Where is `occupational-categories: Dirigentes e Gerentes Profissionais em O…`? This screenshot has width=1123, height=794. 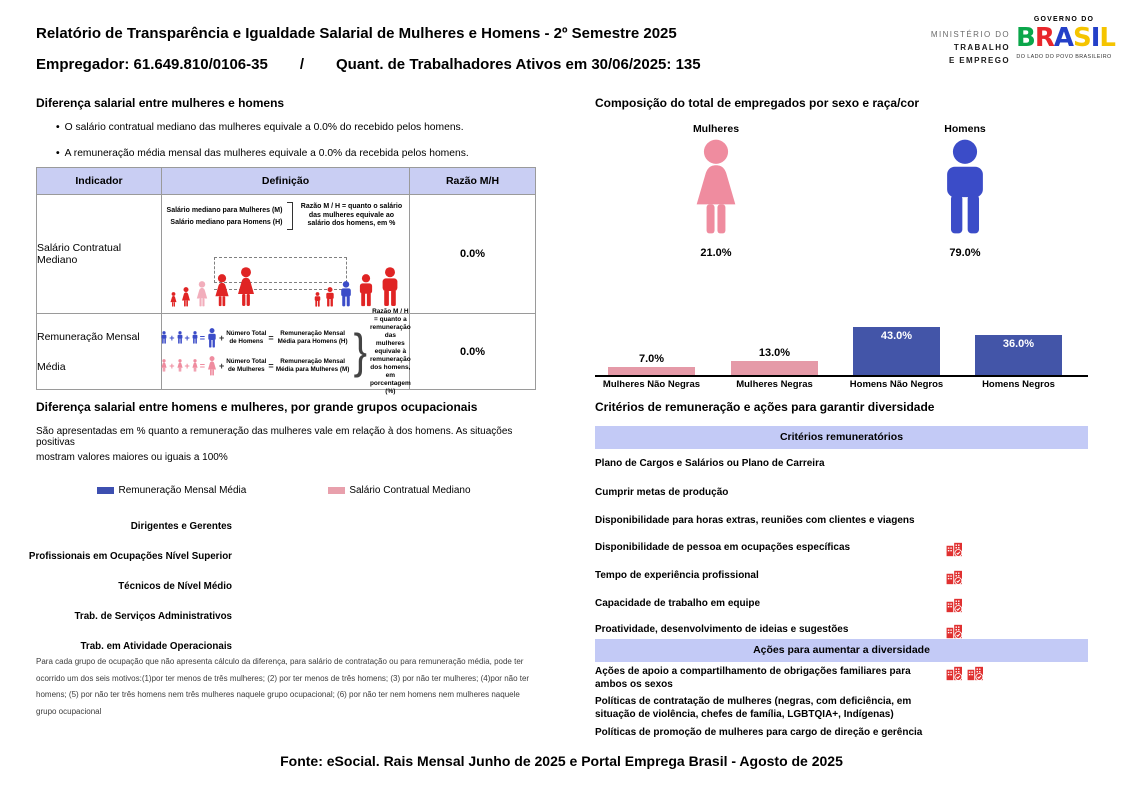 occupational-categories: Dirigentes e Gerentes Profissionais em O… is located at coordinates (123, 596).